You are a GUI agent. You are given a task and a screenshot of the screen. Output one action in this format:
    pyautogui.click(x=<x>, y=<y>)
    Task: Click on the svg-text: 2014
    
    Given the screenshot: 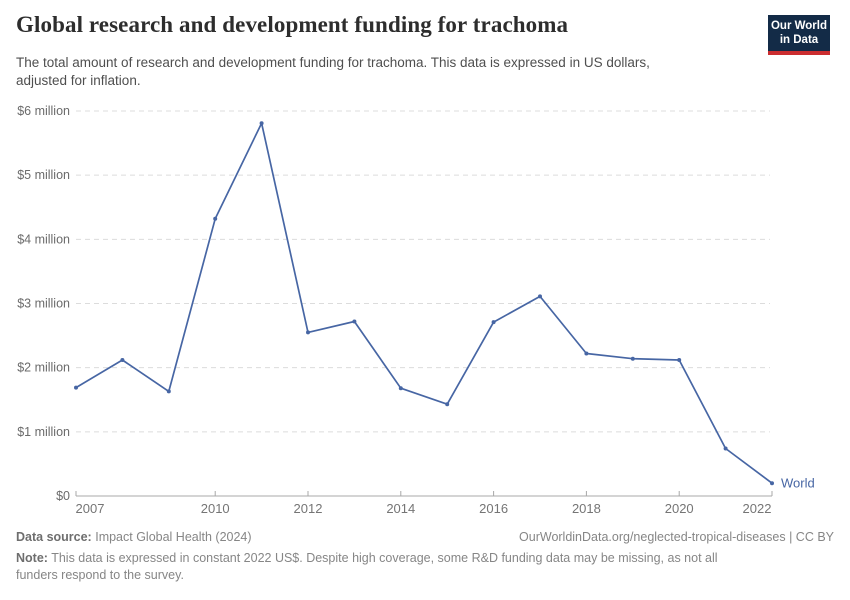 What is the action you would take?
    pyautogui.click(x=400, y=508)
    